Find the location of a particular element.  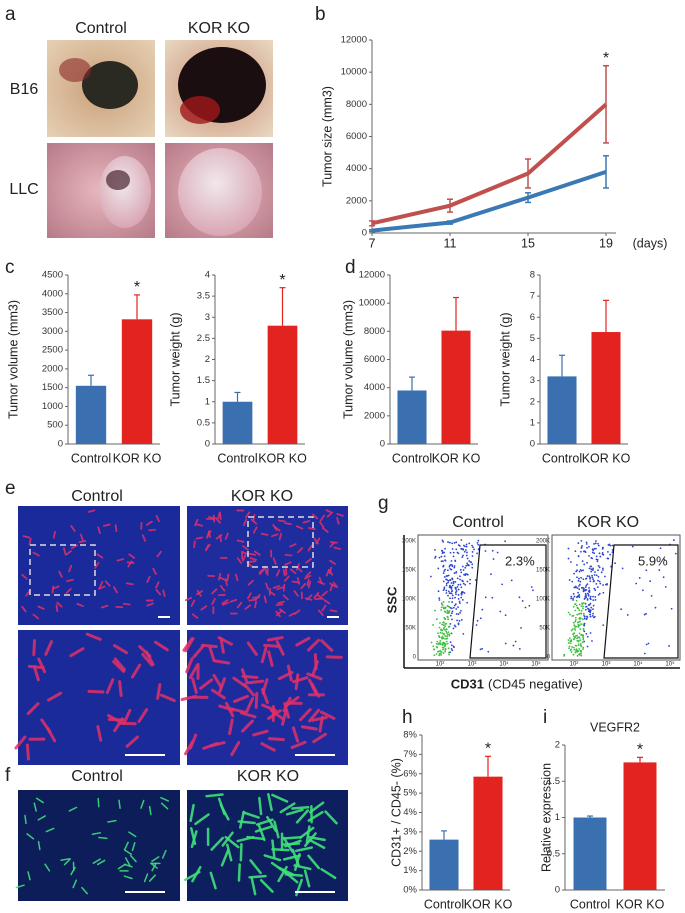

y-tick-label: 2% is located at coordinates (410, 851).